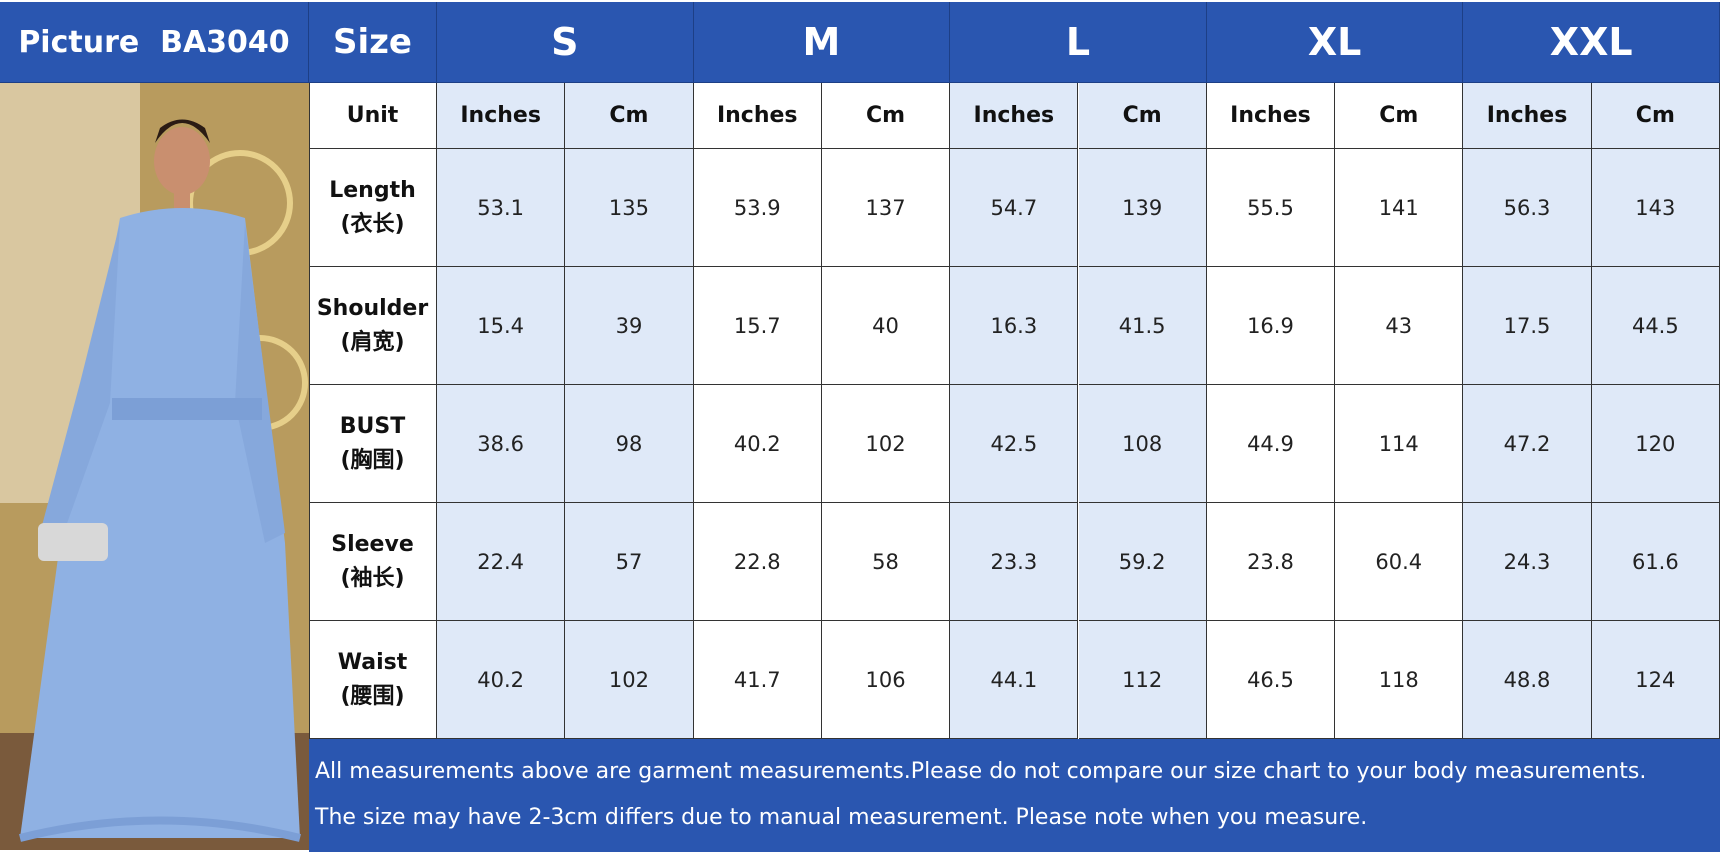 Image resolution: width=1720 pixels, height=852 pixels. What do you see at coordinates (565, 42) in the screenshot?
I see `size-label-text: S` at bounding box center [565, 42].